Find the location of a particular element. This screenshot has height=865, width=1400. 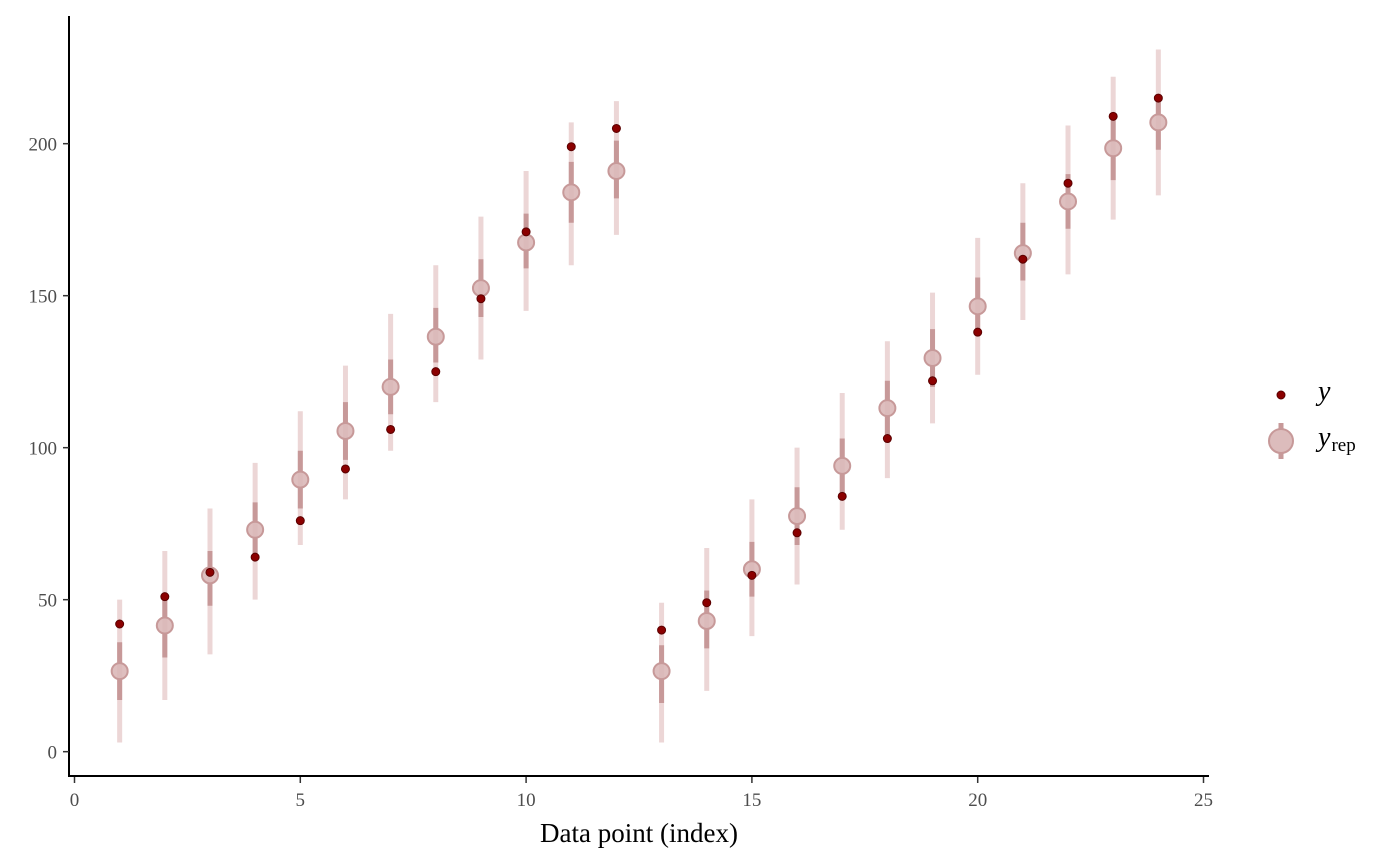

legend-key-y is located at coordinates (1281, 395).